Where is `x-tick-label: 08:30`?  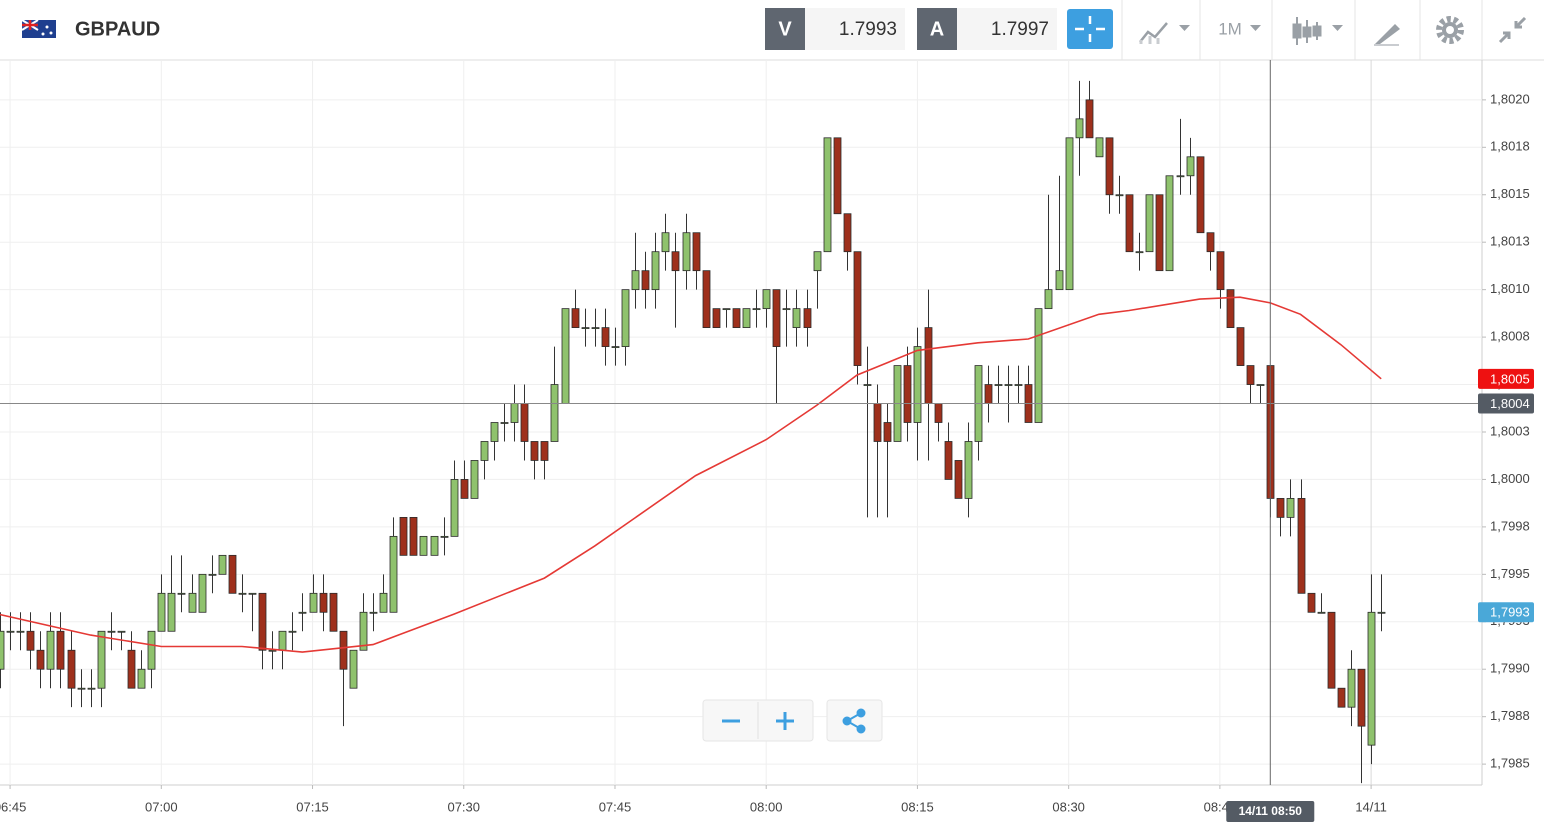 x-tick-label: 08:30 is located at coordinates (1068, 806).